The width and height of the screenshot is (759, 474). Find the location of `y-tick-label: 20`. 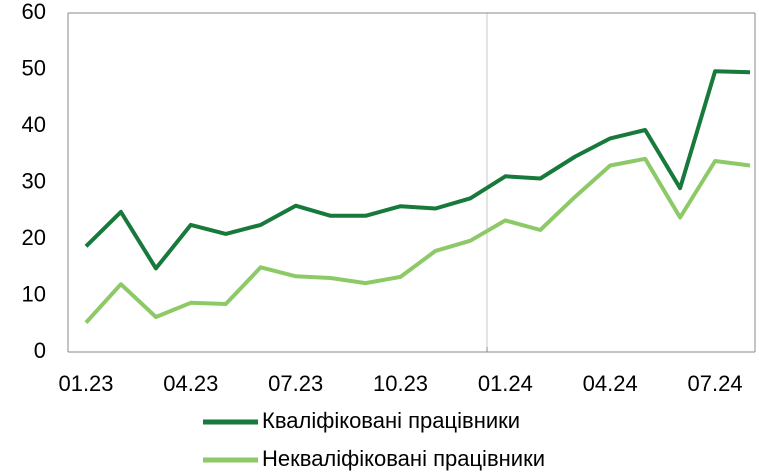

y-tick-label: 20 is located at coordinates (34, 237).